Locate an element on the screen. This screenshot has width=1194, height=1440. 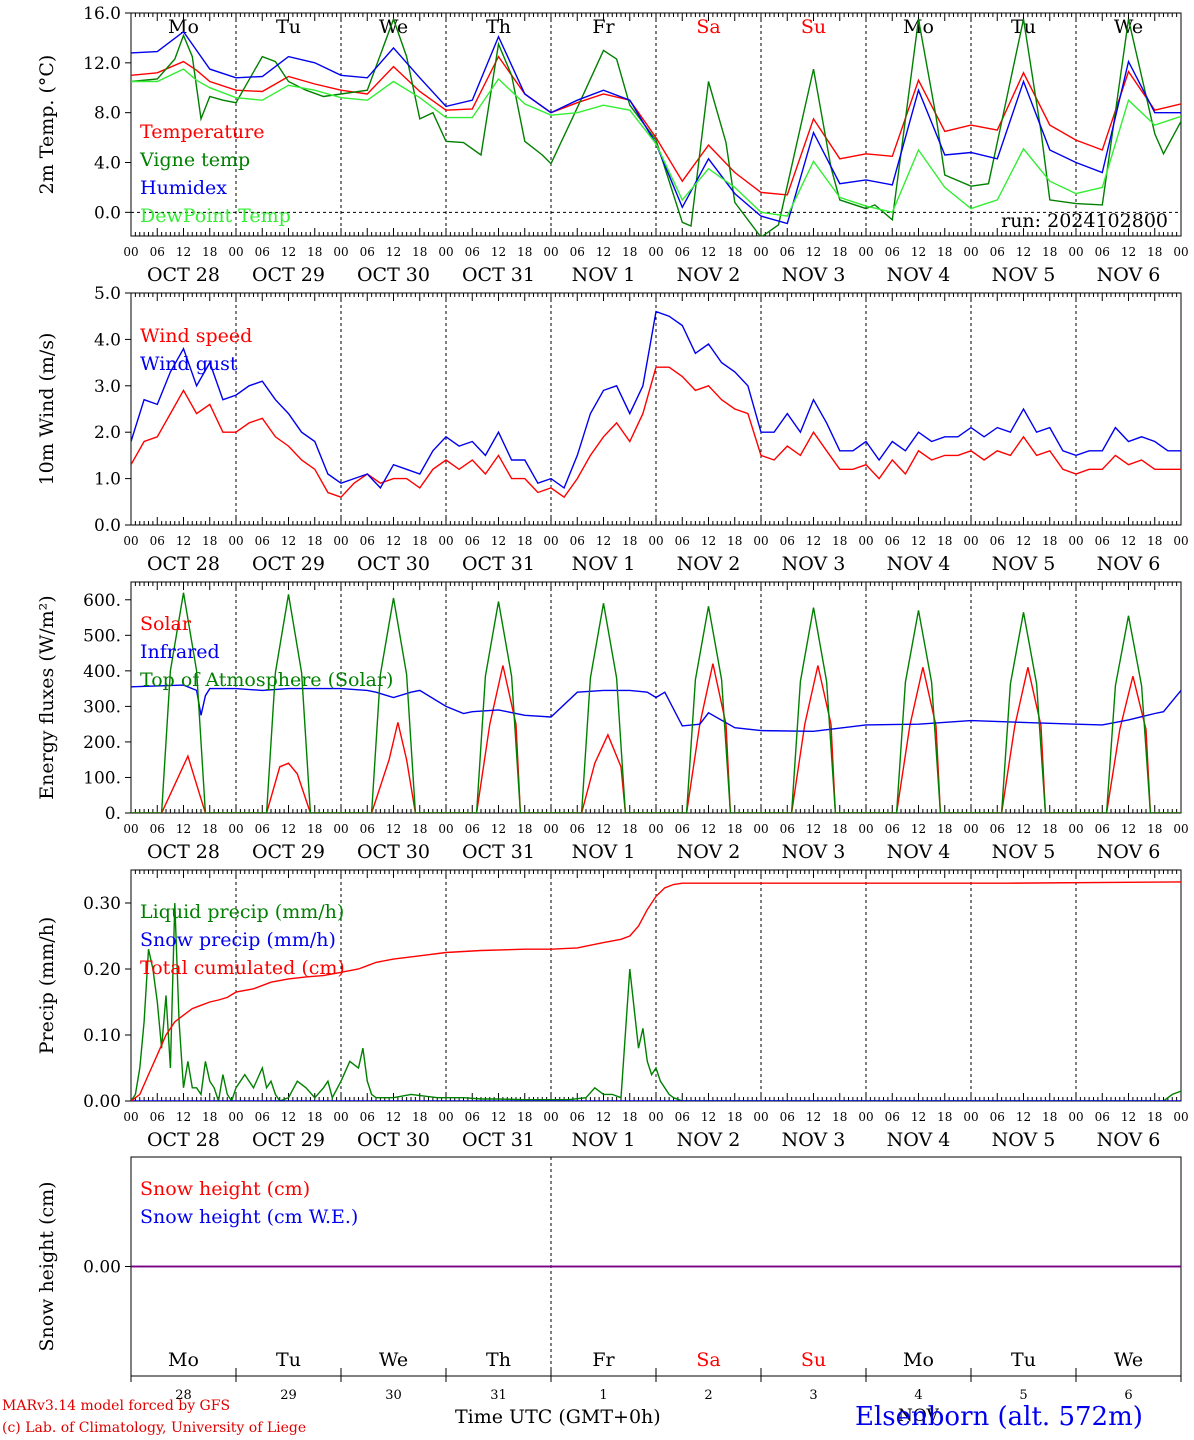
energy-date-label: NOV 2 is located at coordinates (709, 852).